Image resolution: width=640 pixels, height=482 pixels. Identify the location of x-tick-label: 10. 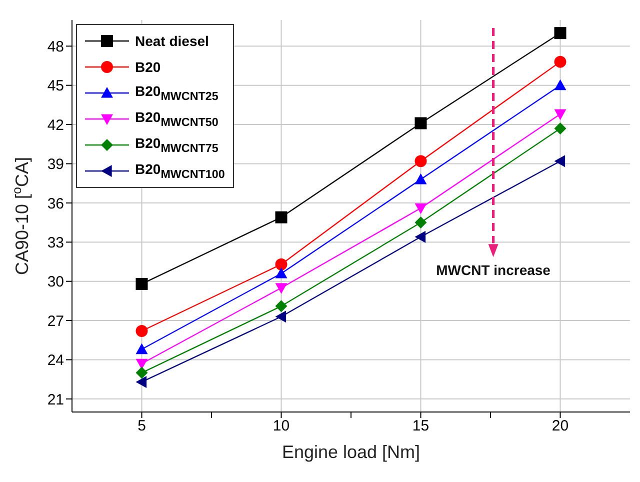
(281, 426).